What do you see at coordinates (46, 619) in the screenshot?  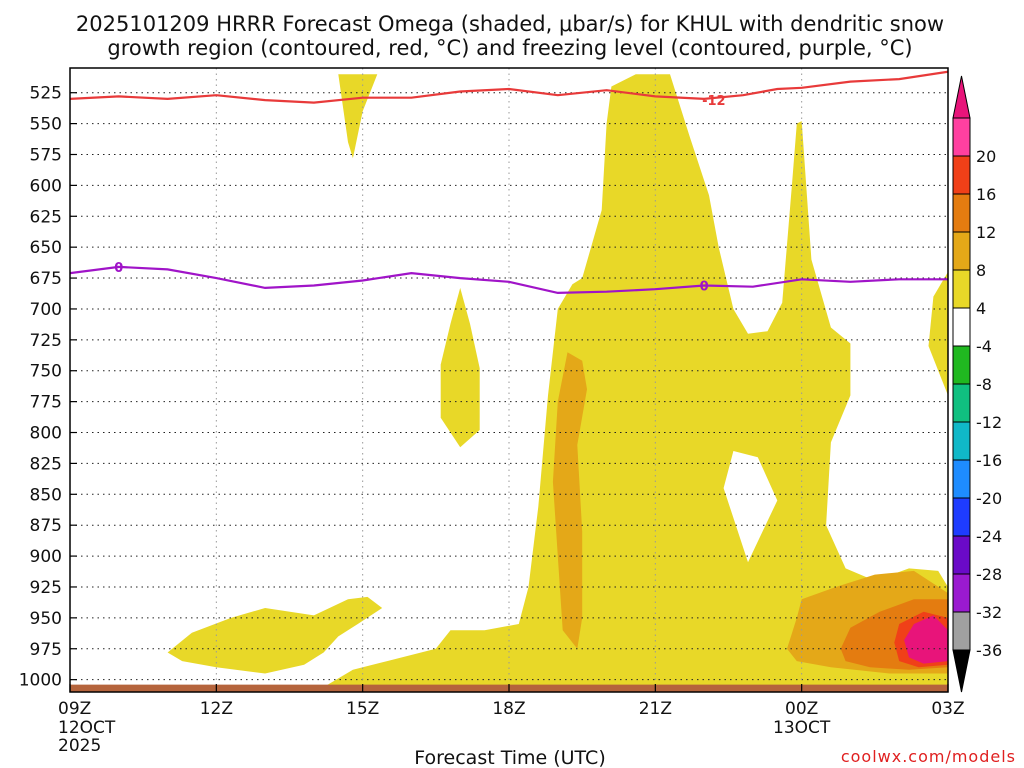 I see `y-tick-label: 950` at bounding box center [46, 619].